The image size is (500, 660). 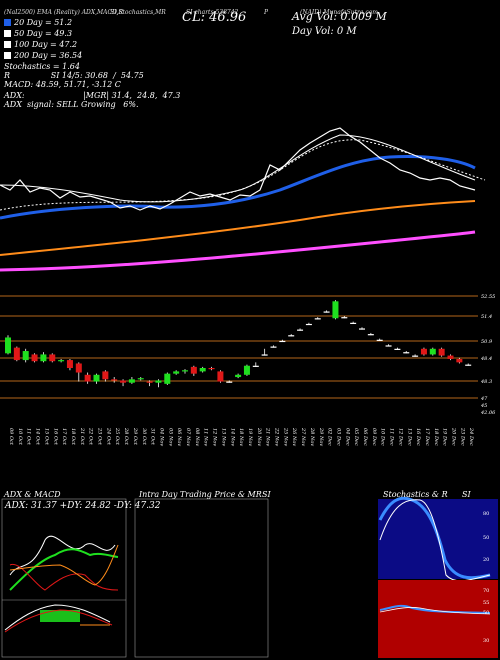 I want to click on date-label: 10 Dec, so click(x=383, y=437).